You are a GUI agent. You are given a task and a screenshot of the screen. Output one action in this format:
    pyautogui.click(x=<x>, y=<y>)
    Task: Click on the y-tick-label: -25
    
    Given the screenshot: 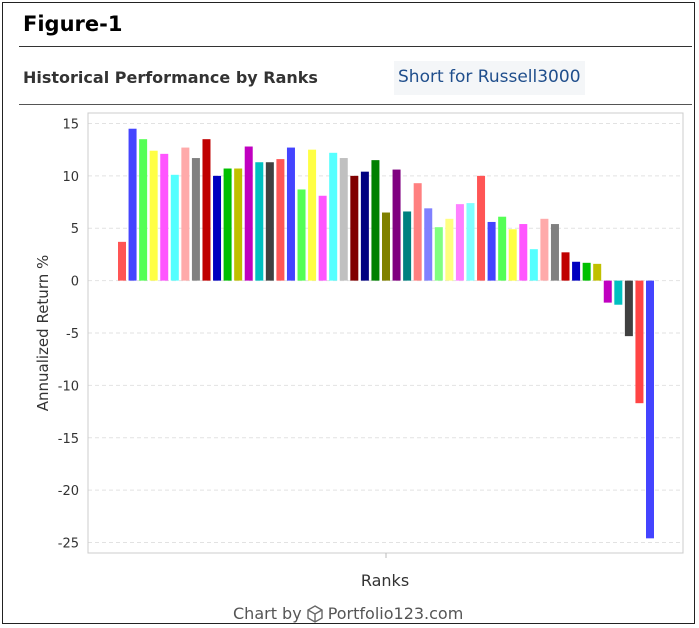 What is the action you would take?
    pyautogui.click(x=68, y=544)
    